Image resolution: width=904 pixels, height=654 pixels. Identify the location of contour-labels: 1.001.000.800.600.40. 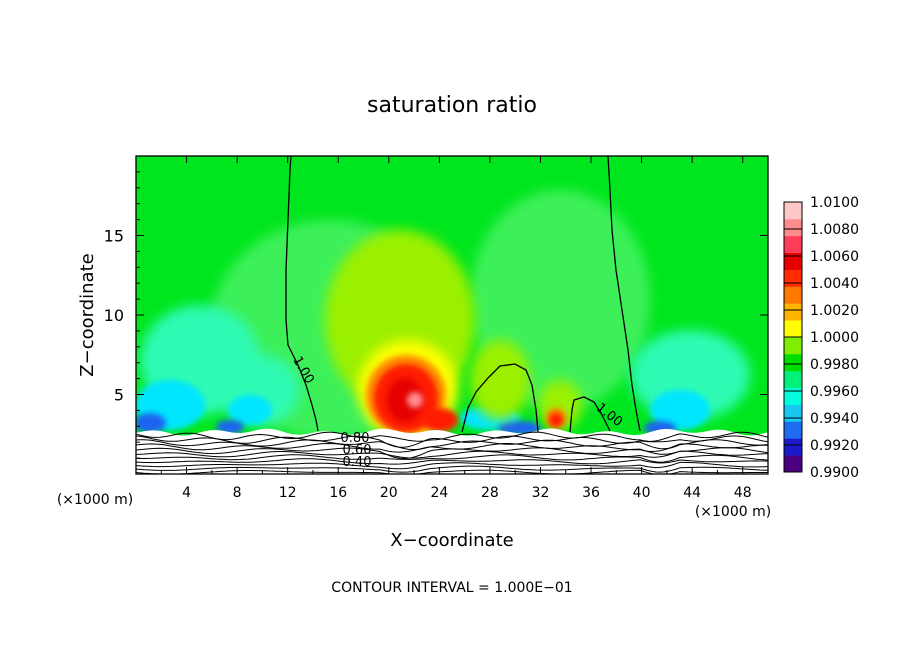
(457, 412).